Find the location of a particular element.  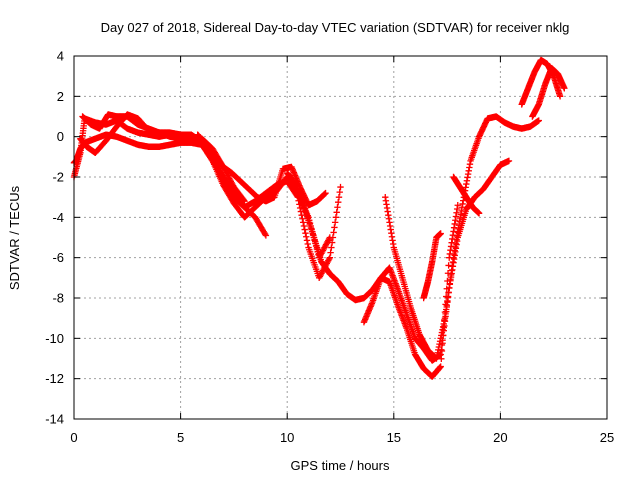

y-tick-label-4: -6 is located at coordinates (58, 257).